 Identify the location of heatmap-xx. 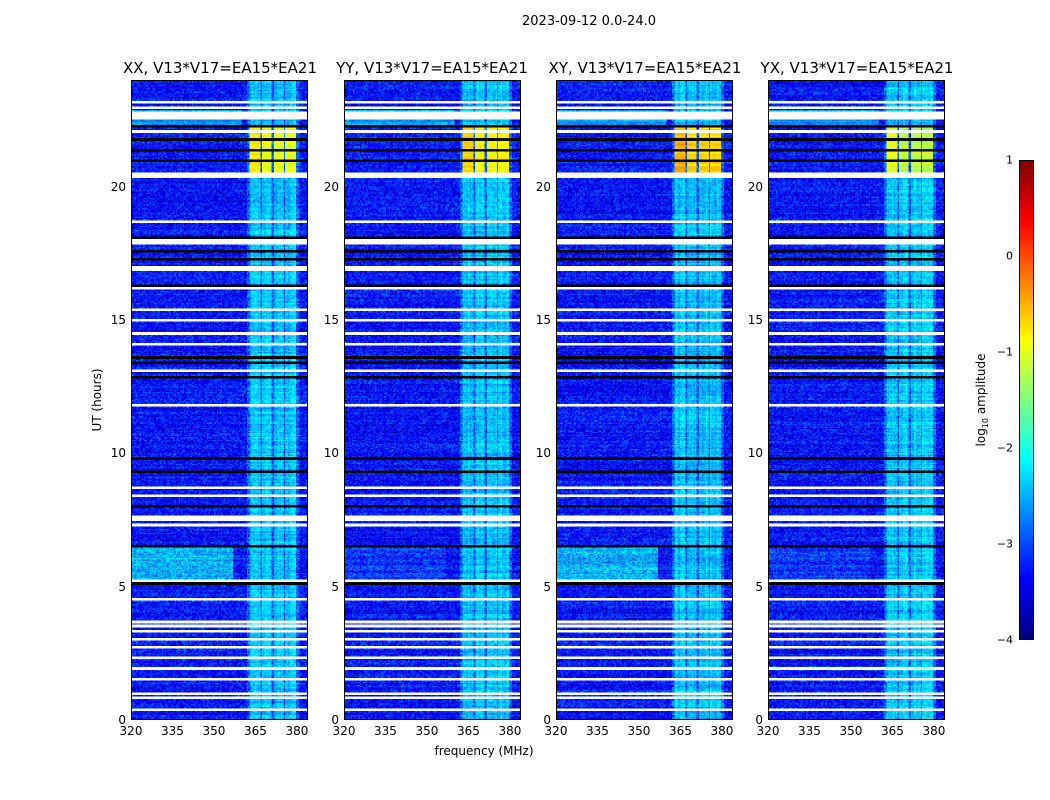
(219, 400).